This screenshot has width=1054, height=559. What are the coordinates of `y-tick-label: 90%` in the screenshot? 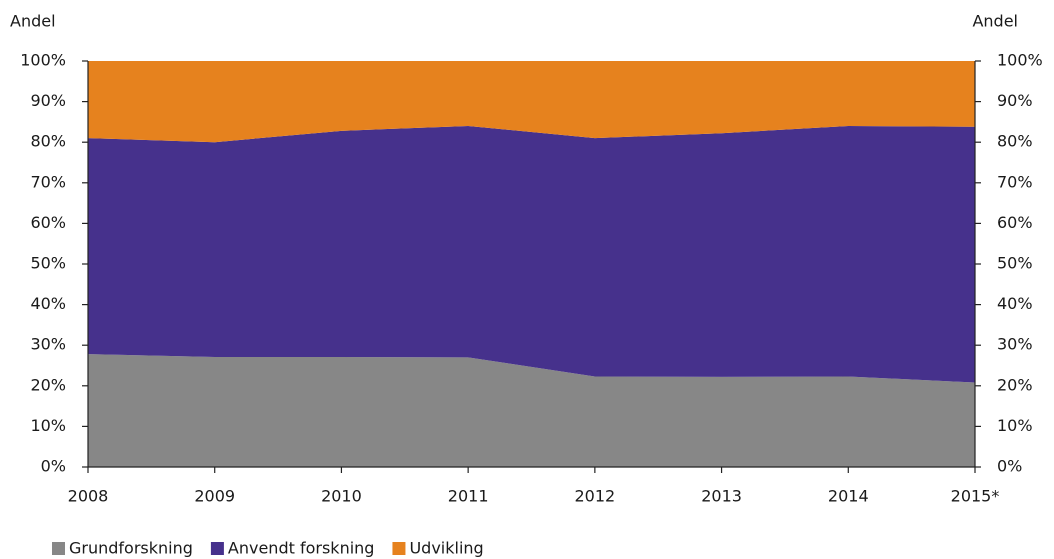 It's located at (48, 100).